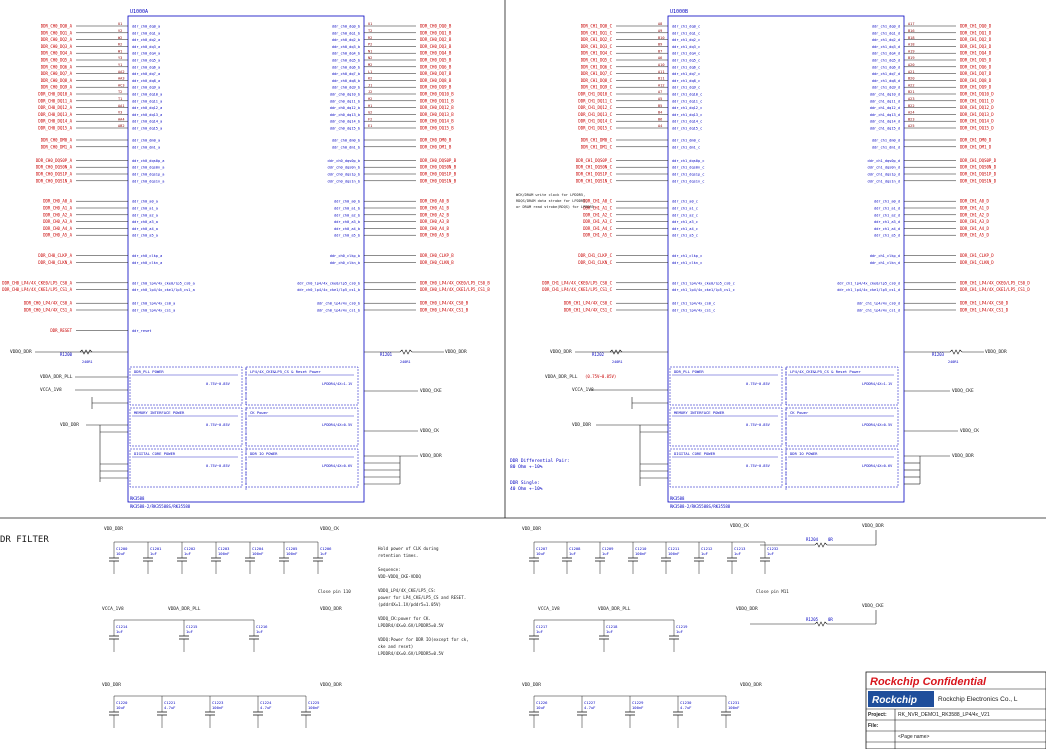 This screenshot has height=753, width=1046. What do you see at coordinates (436, 66) in the screenshot?
I see `net-label: DDR_CH0_DQ6_B` at bounding box center [436, 66].